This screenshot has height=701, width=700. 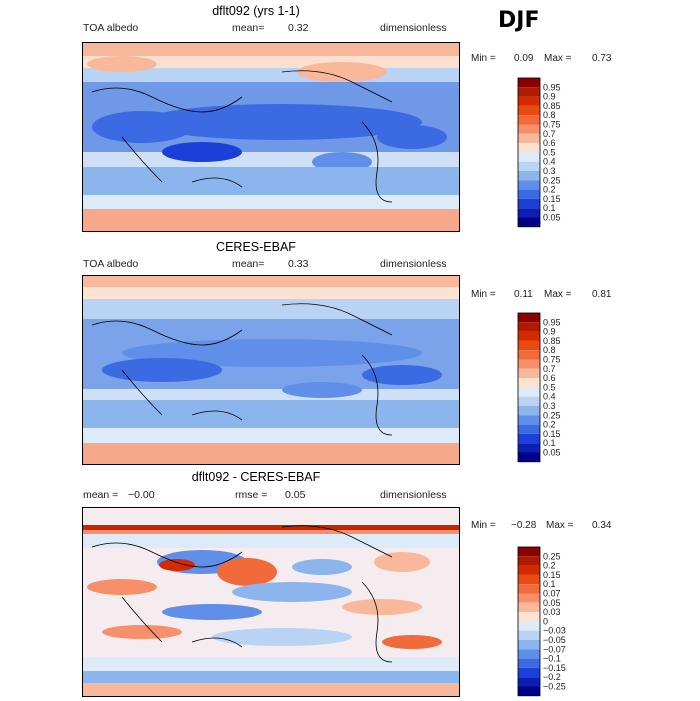 I want to click on season-label: DJF, so click(x=519, y=20).